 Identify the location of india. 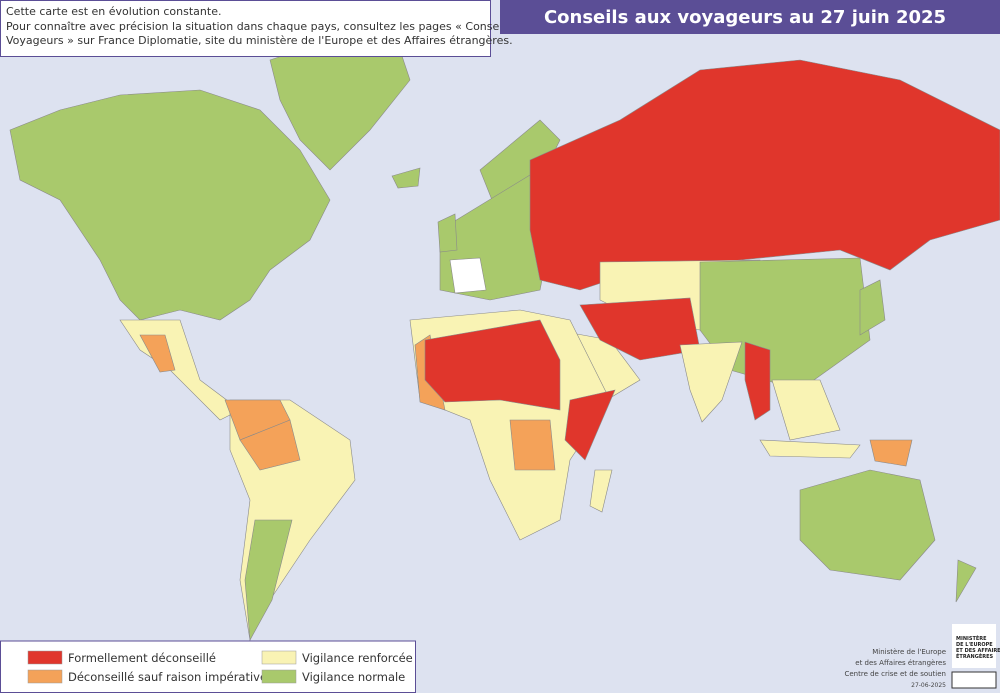
(711, 382).